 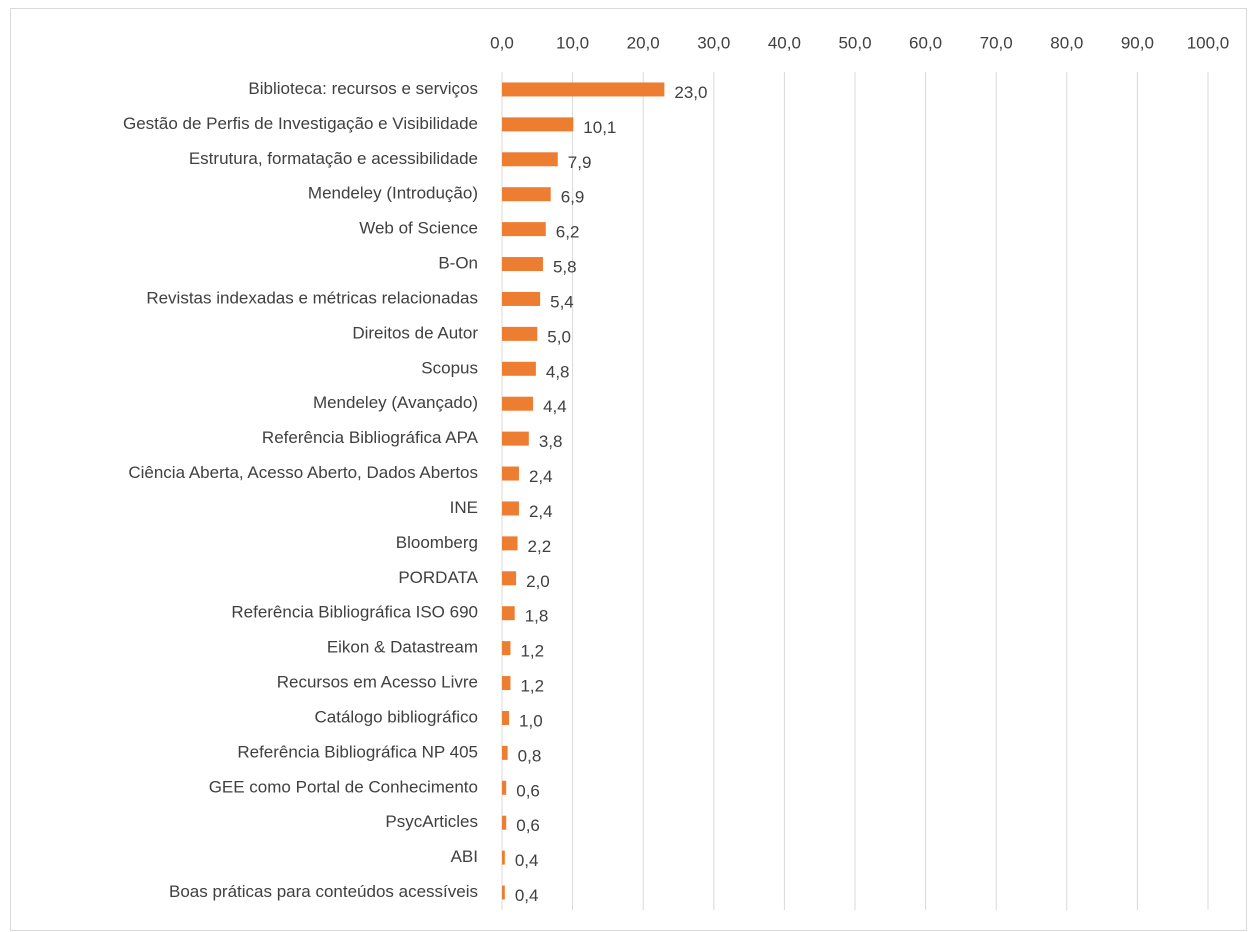 I want to click on value-label: 4,4, so click(x=555, y=406).